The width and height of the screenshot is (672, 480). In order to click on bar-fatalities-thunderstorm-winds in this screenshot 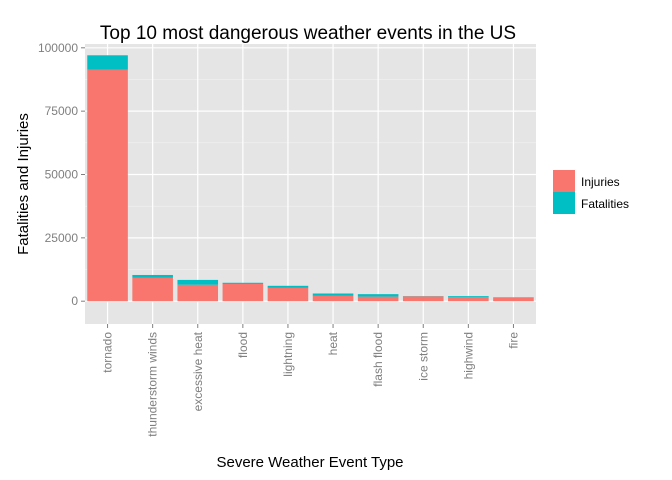, I will do `click(152, 276)`.